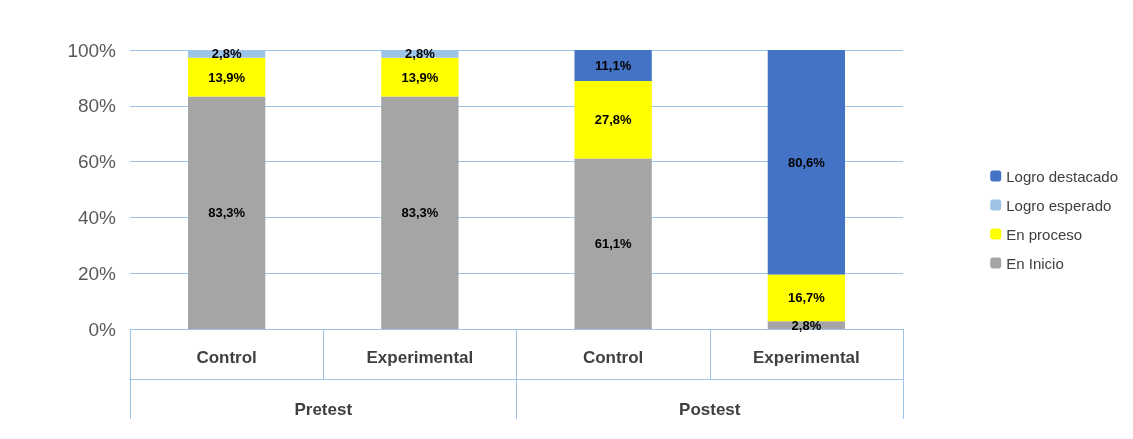 The width and height of the screenshot is (1133, 439). What do you see at coordinates (1062, 176) in the screenshot?
I see `legend-label: Logro destacado` at bounding box center [1062, 176].